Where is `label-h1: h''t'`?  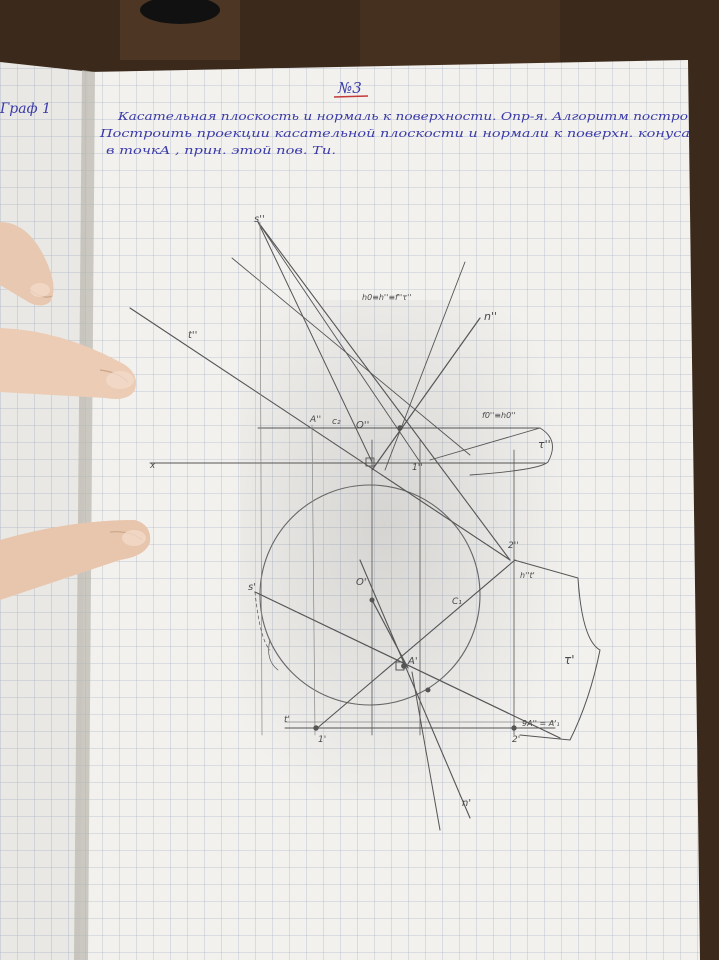 label-h1: h''t' is located at coordinates (527, 575).